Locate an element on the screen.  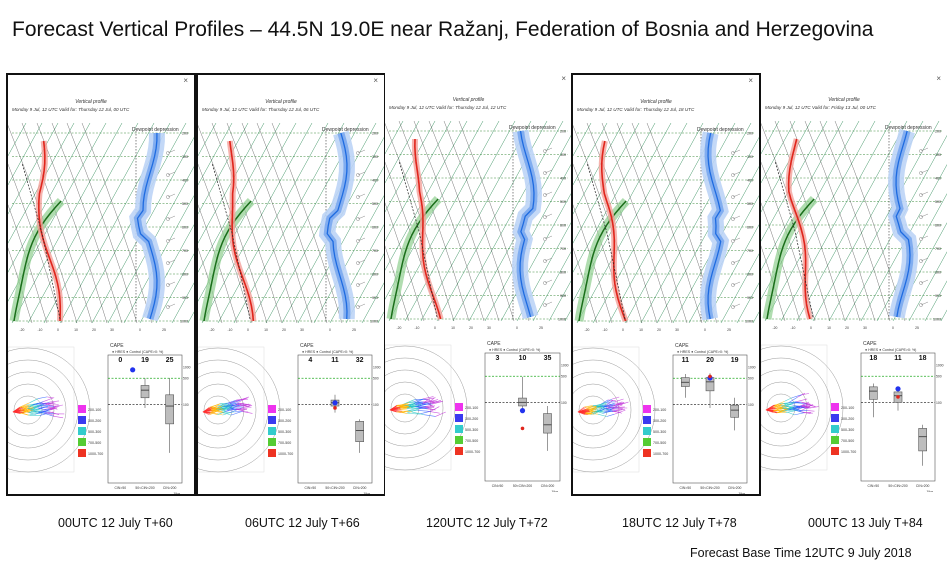
cape-percent-label: 11 is located at coordinates (898, 358).